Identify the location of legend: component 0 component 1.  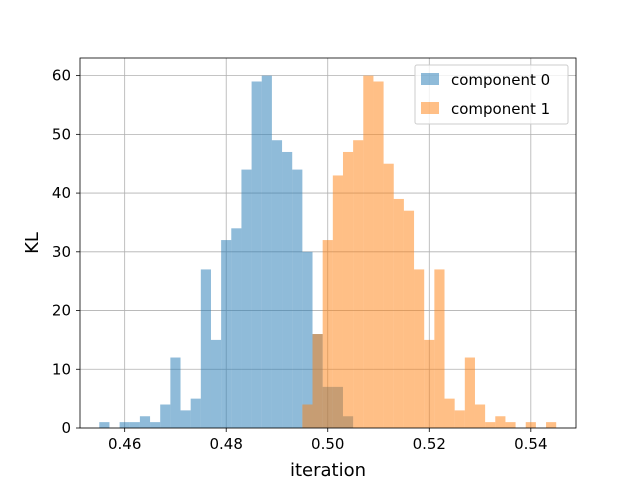
(491, 94).